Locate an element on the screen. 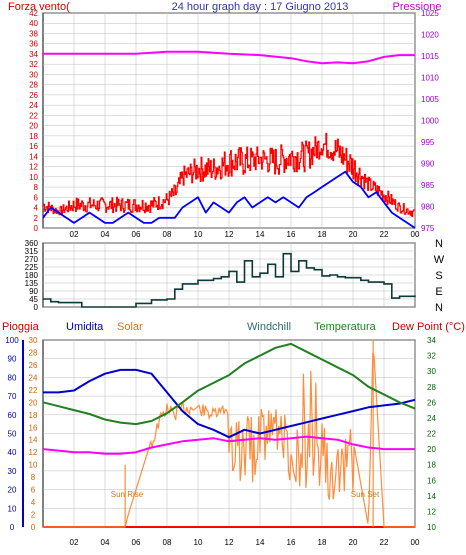 This screenshot has height=555, width=466. rain-humidity-tick-label: 30 is located at coordinates (12, 471).